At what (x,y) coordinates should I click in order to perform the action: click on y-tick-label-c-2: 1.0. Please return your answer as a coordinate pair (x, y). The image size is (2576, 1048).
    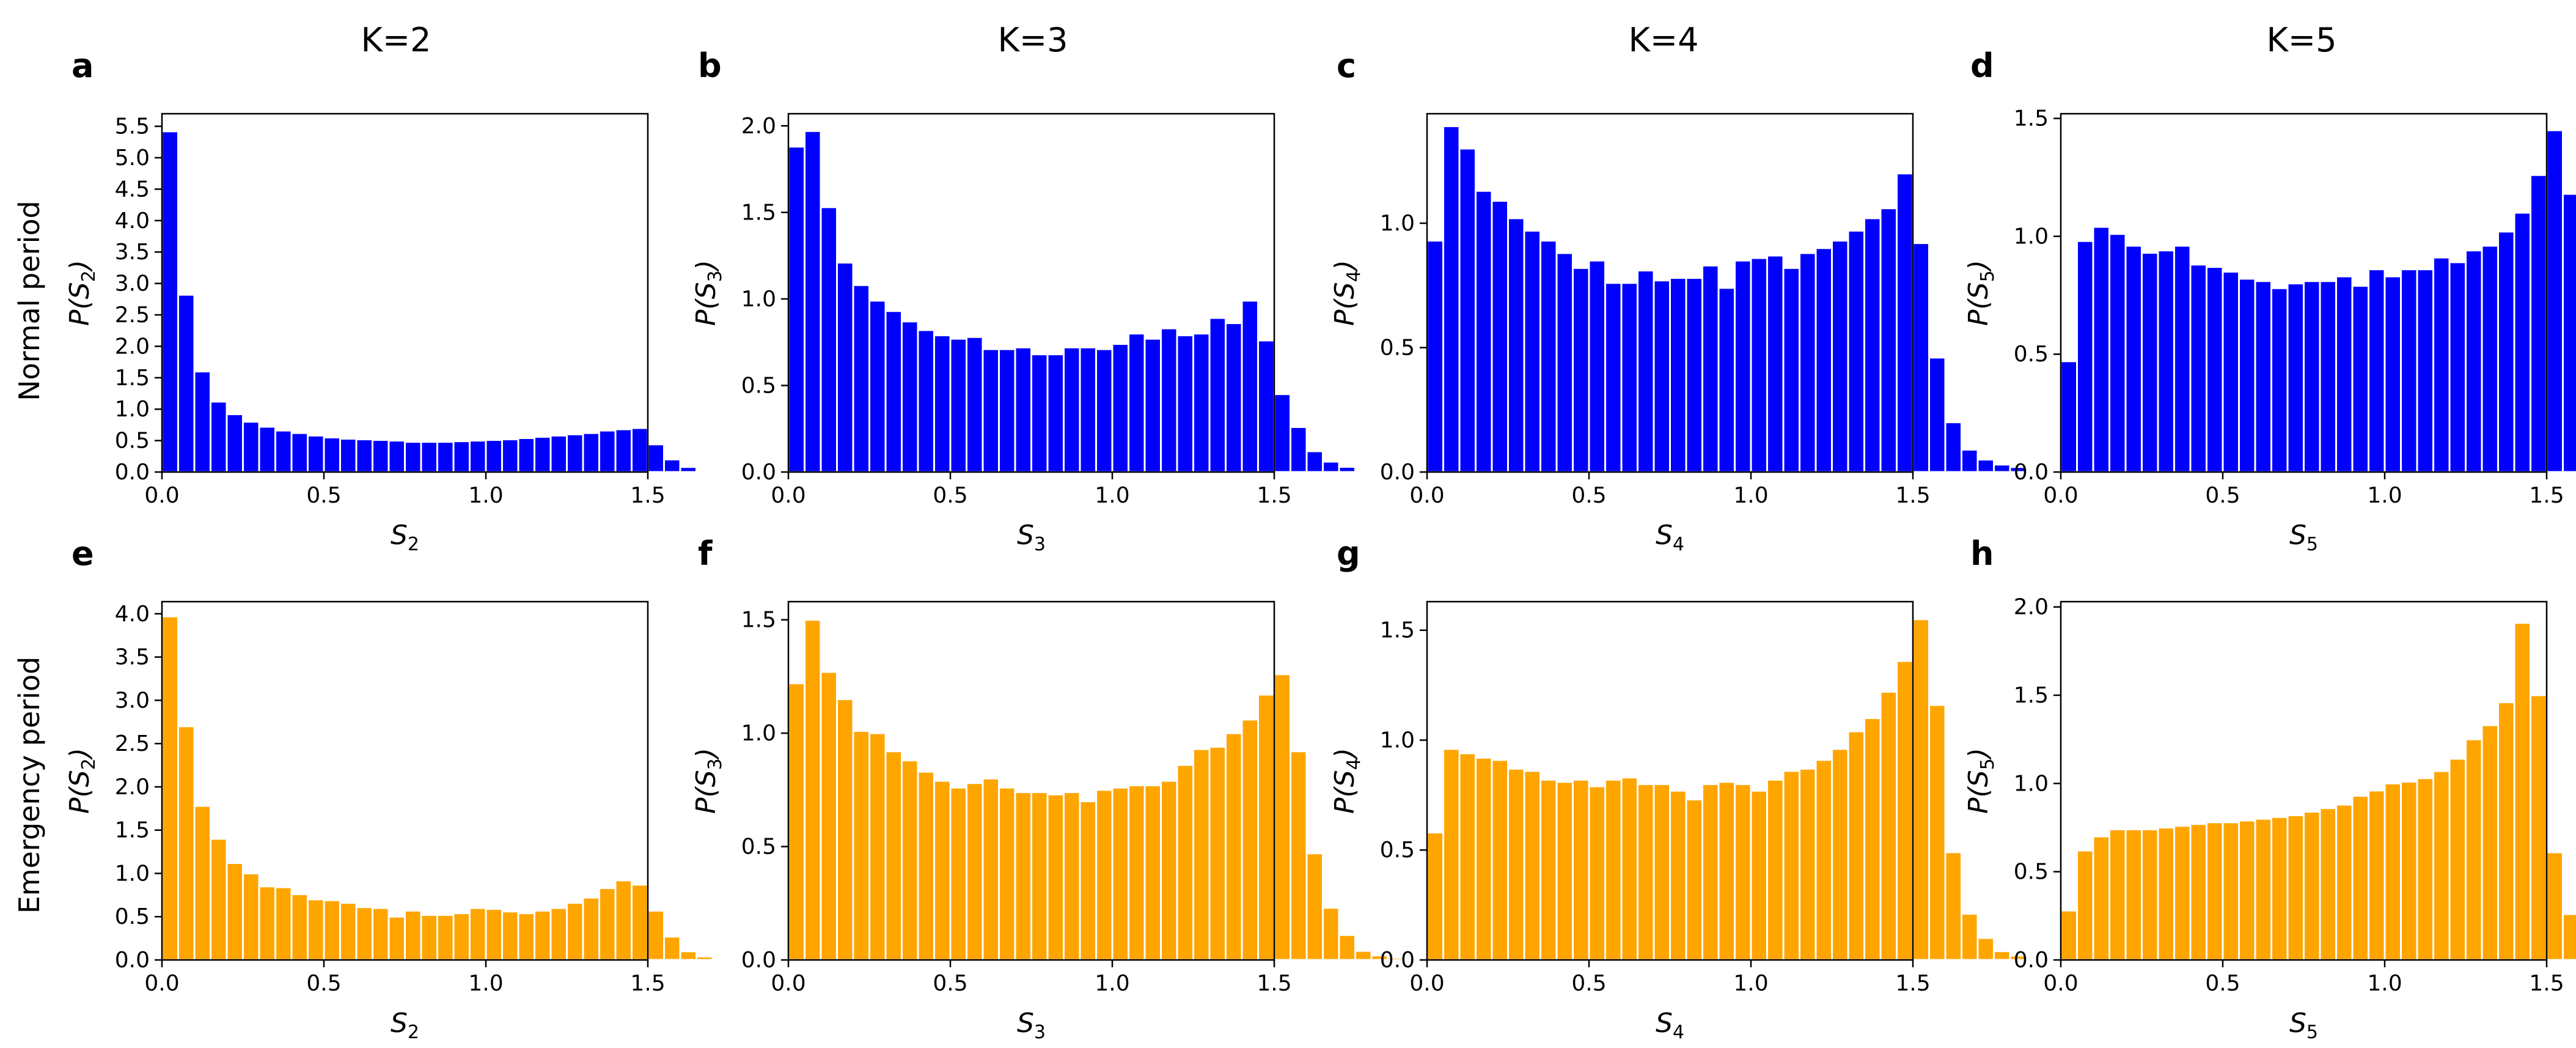
    Looking at the image, I should click on (1397, 223).